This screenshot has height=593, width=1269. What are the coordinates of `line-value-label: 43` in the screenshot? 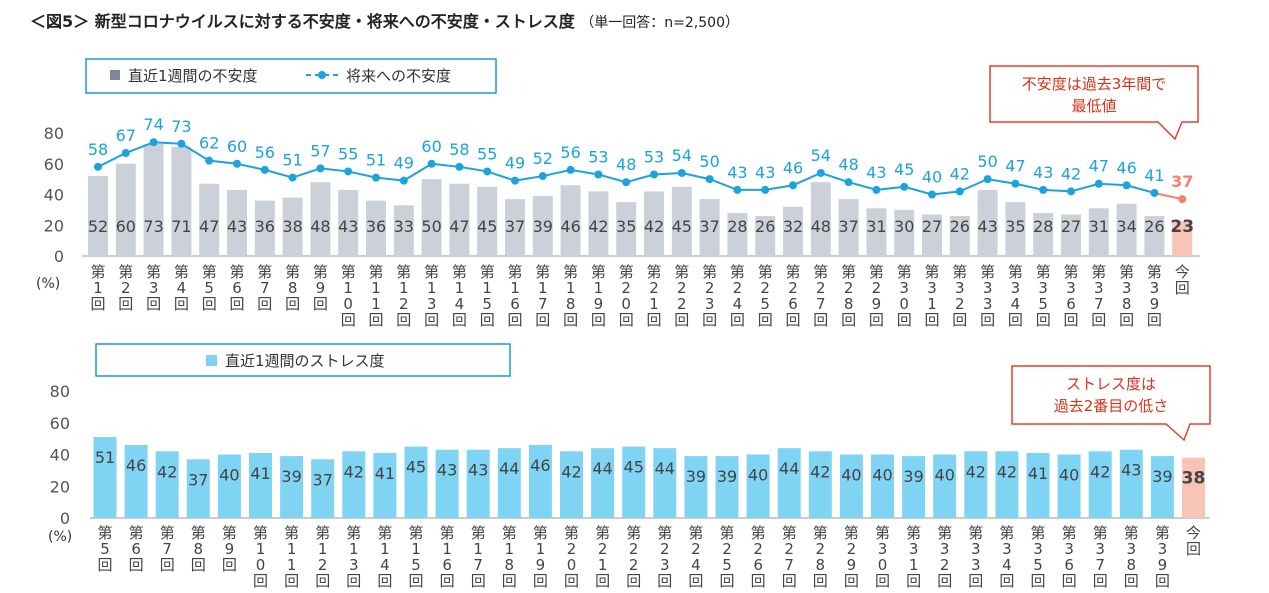 It's located at (765, 172).